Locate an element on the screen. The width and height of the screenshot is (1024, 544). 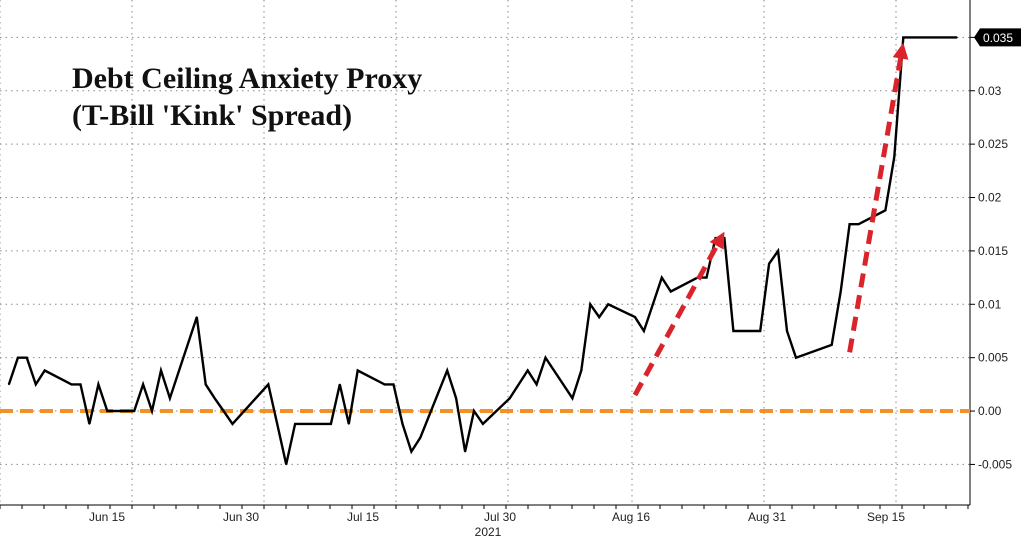
x-tick-label: Sep 15 is located at coordinates (886, 517).